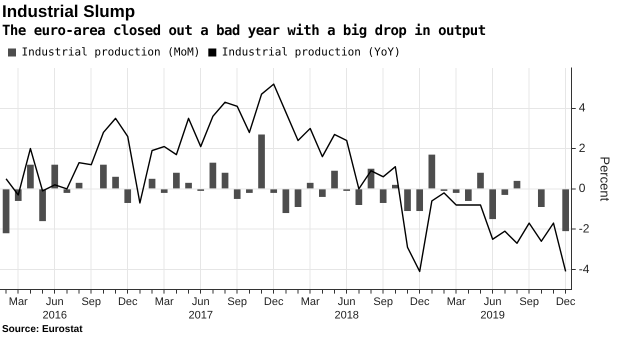 The width and height of the screenshot is (620, 348). Describe the element at coordinates (582, 107) in the screenshot. I see `y-tick-label: 4` at that location.